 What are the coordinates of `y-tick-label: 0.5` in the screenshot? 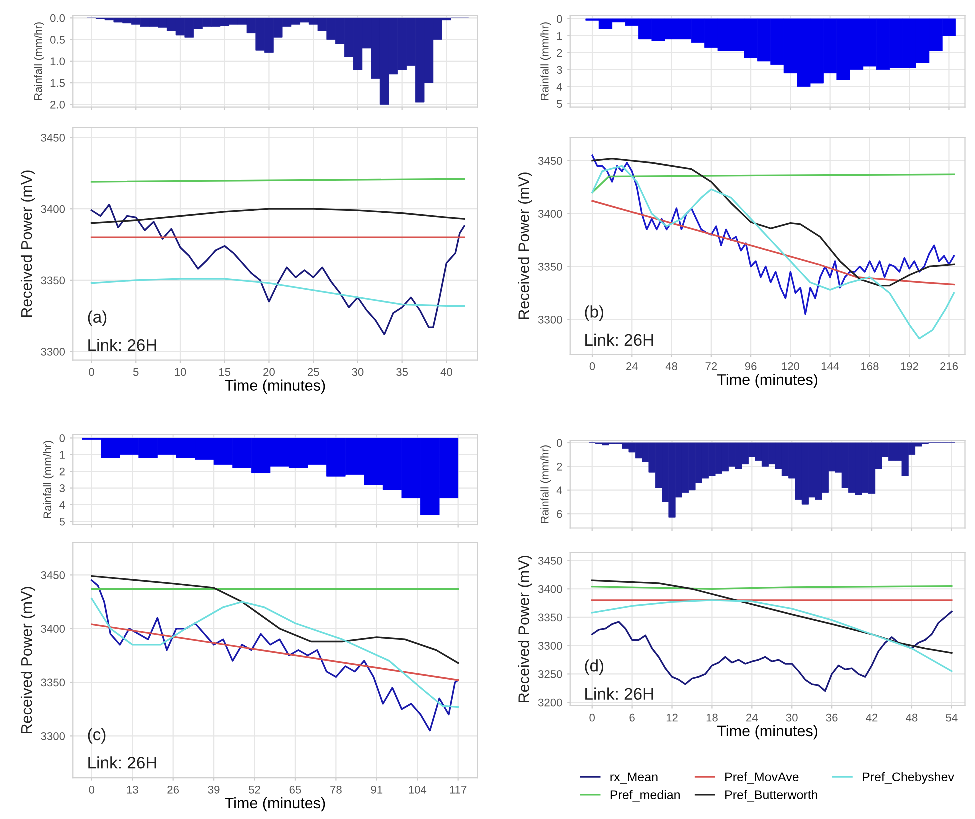 It's located at (58, 40).